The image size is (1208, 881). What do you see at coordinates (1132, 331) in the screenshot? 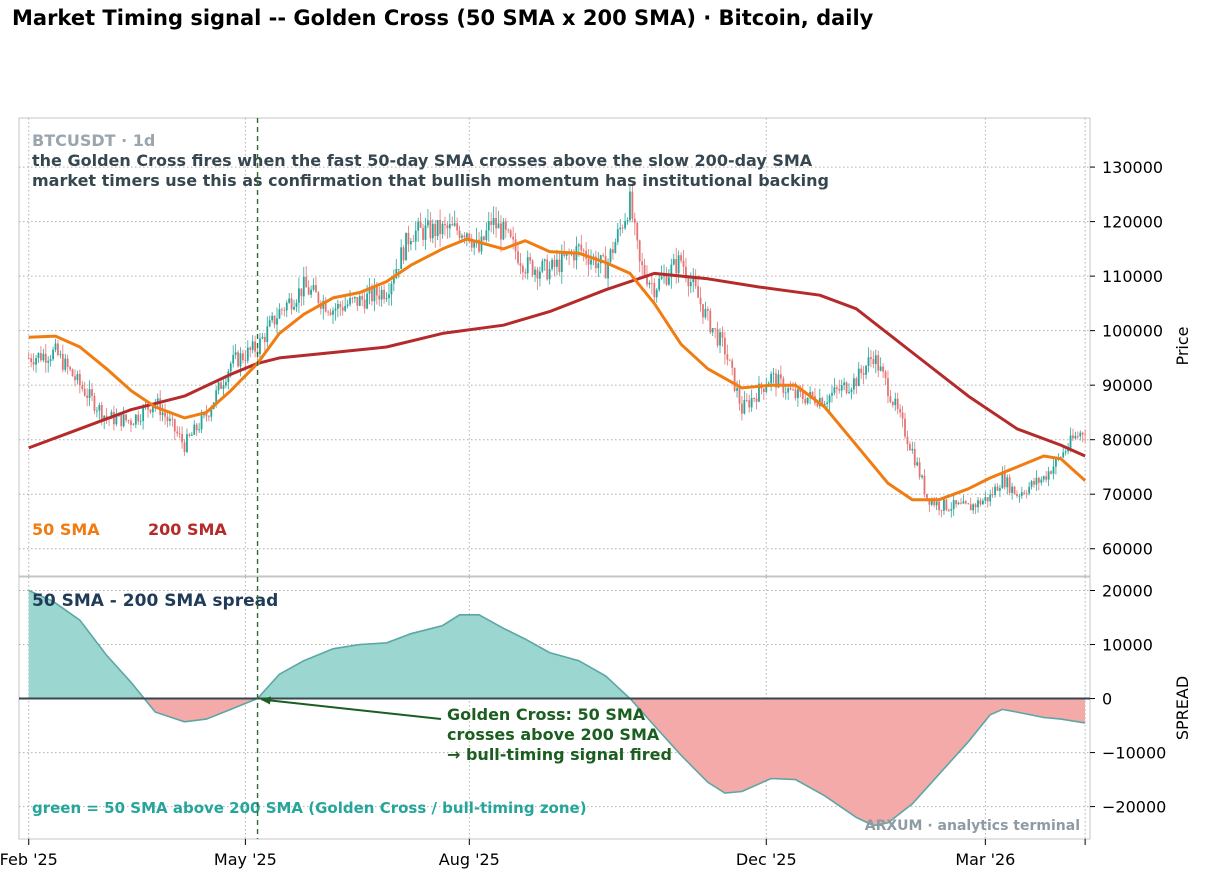
I see `price-tick-label: 100000` at bounding box center [1132, 331].